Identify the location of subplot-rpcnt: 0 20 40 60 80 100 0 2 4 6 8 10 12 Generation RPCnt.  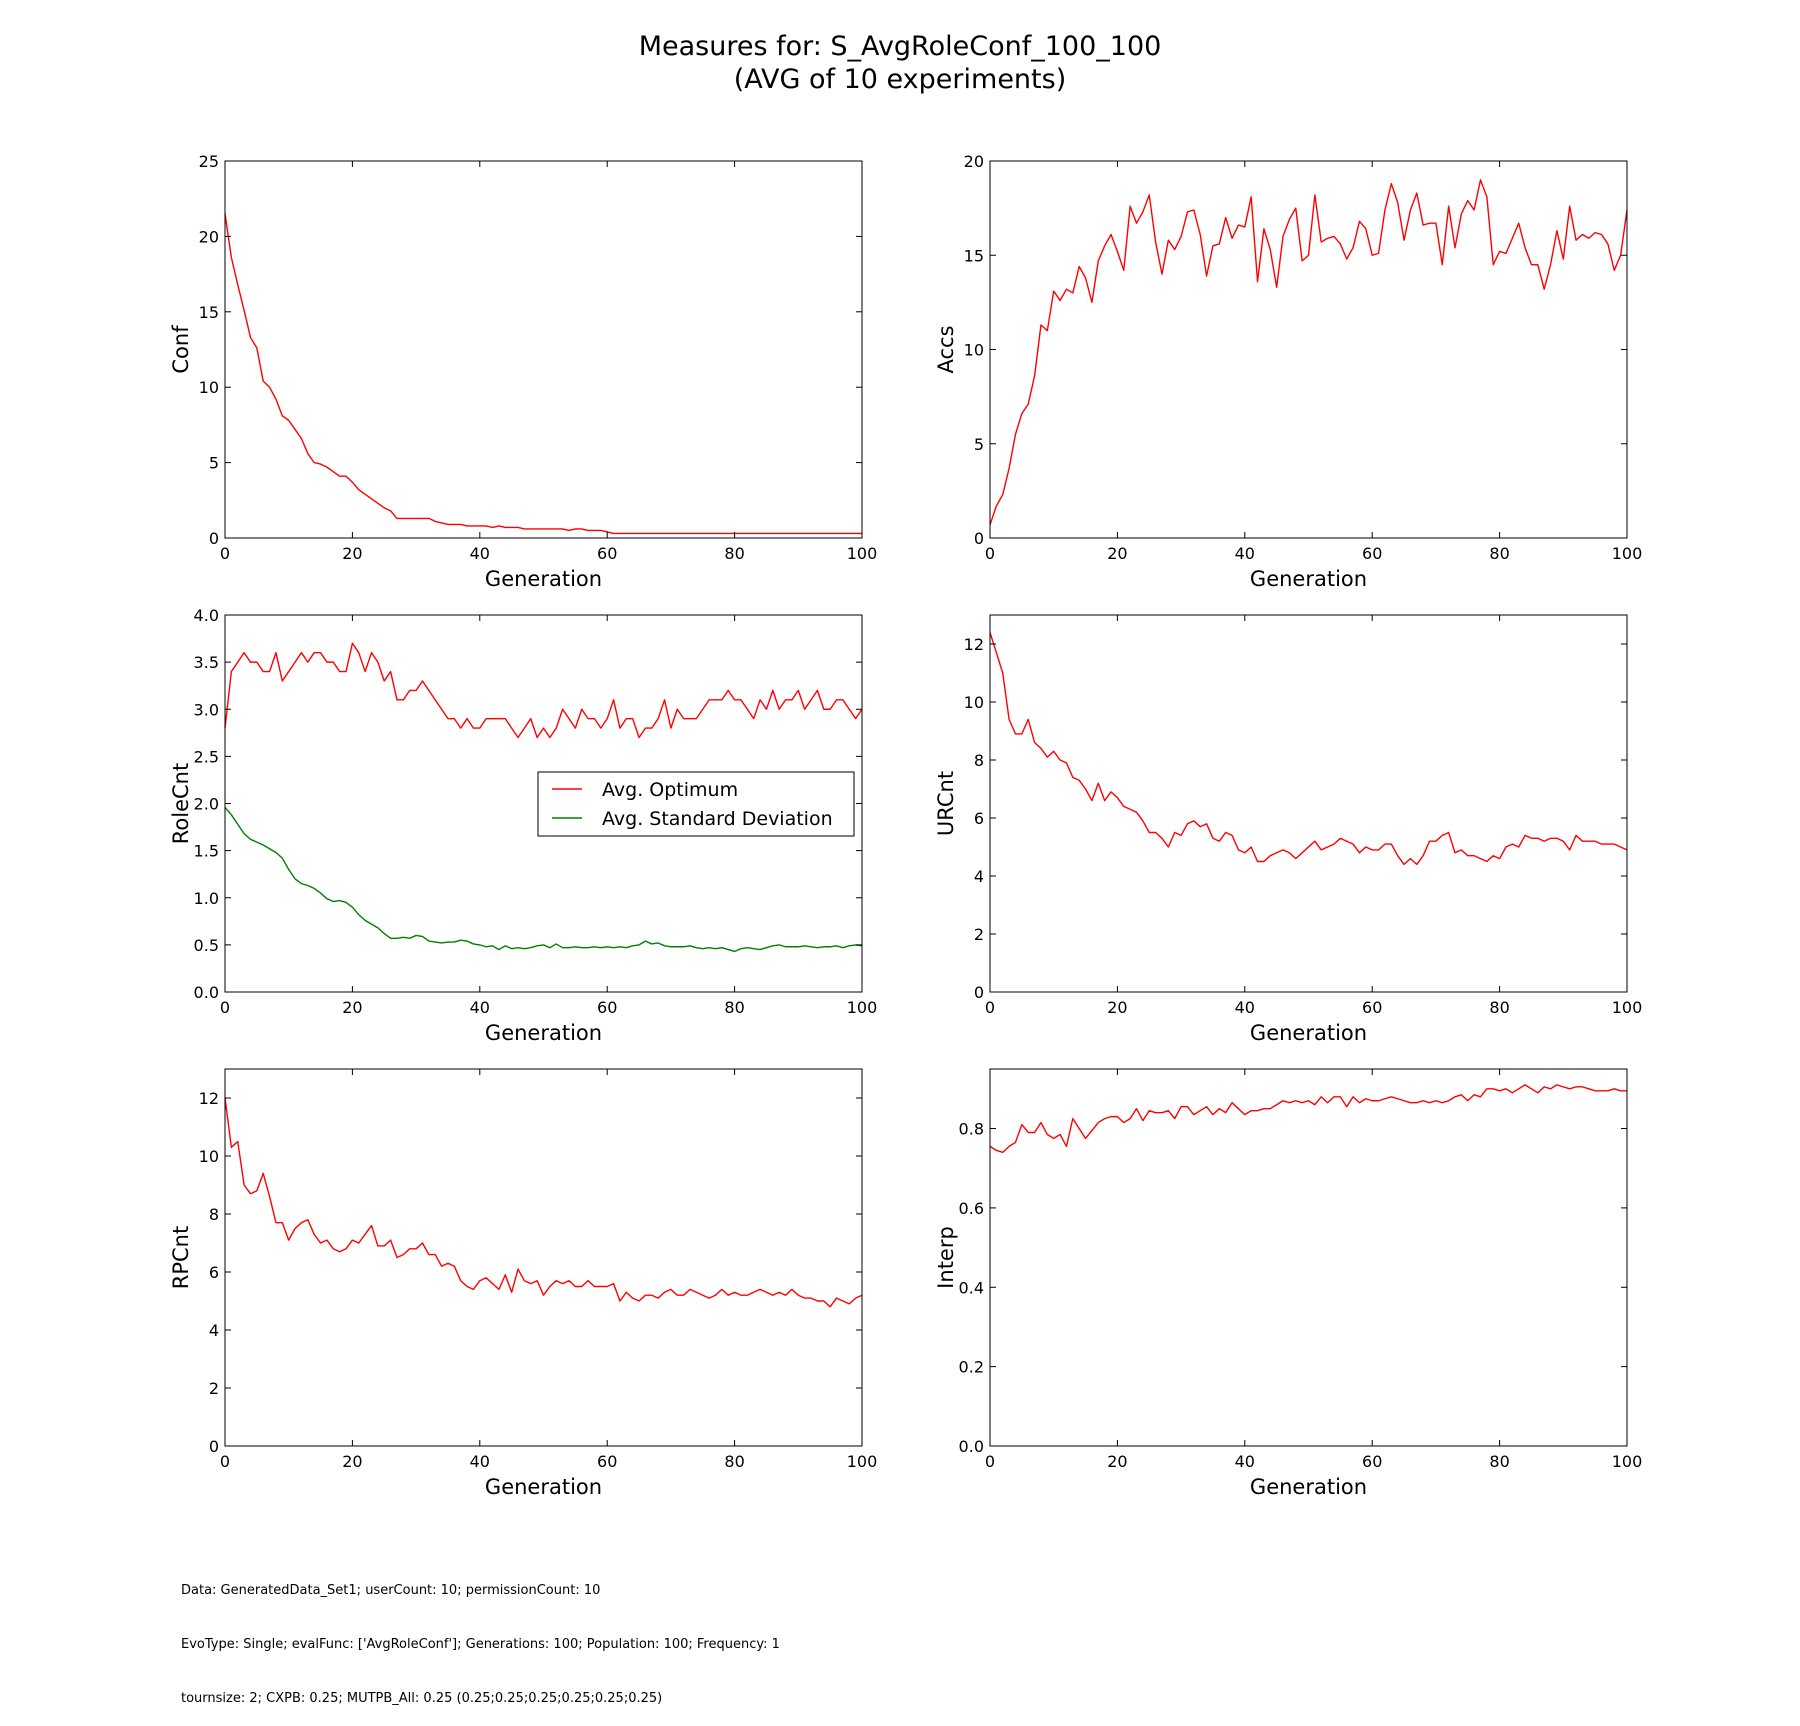
(523, 1283).